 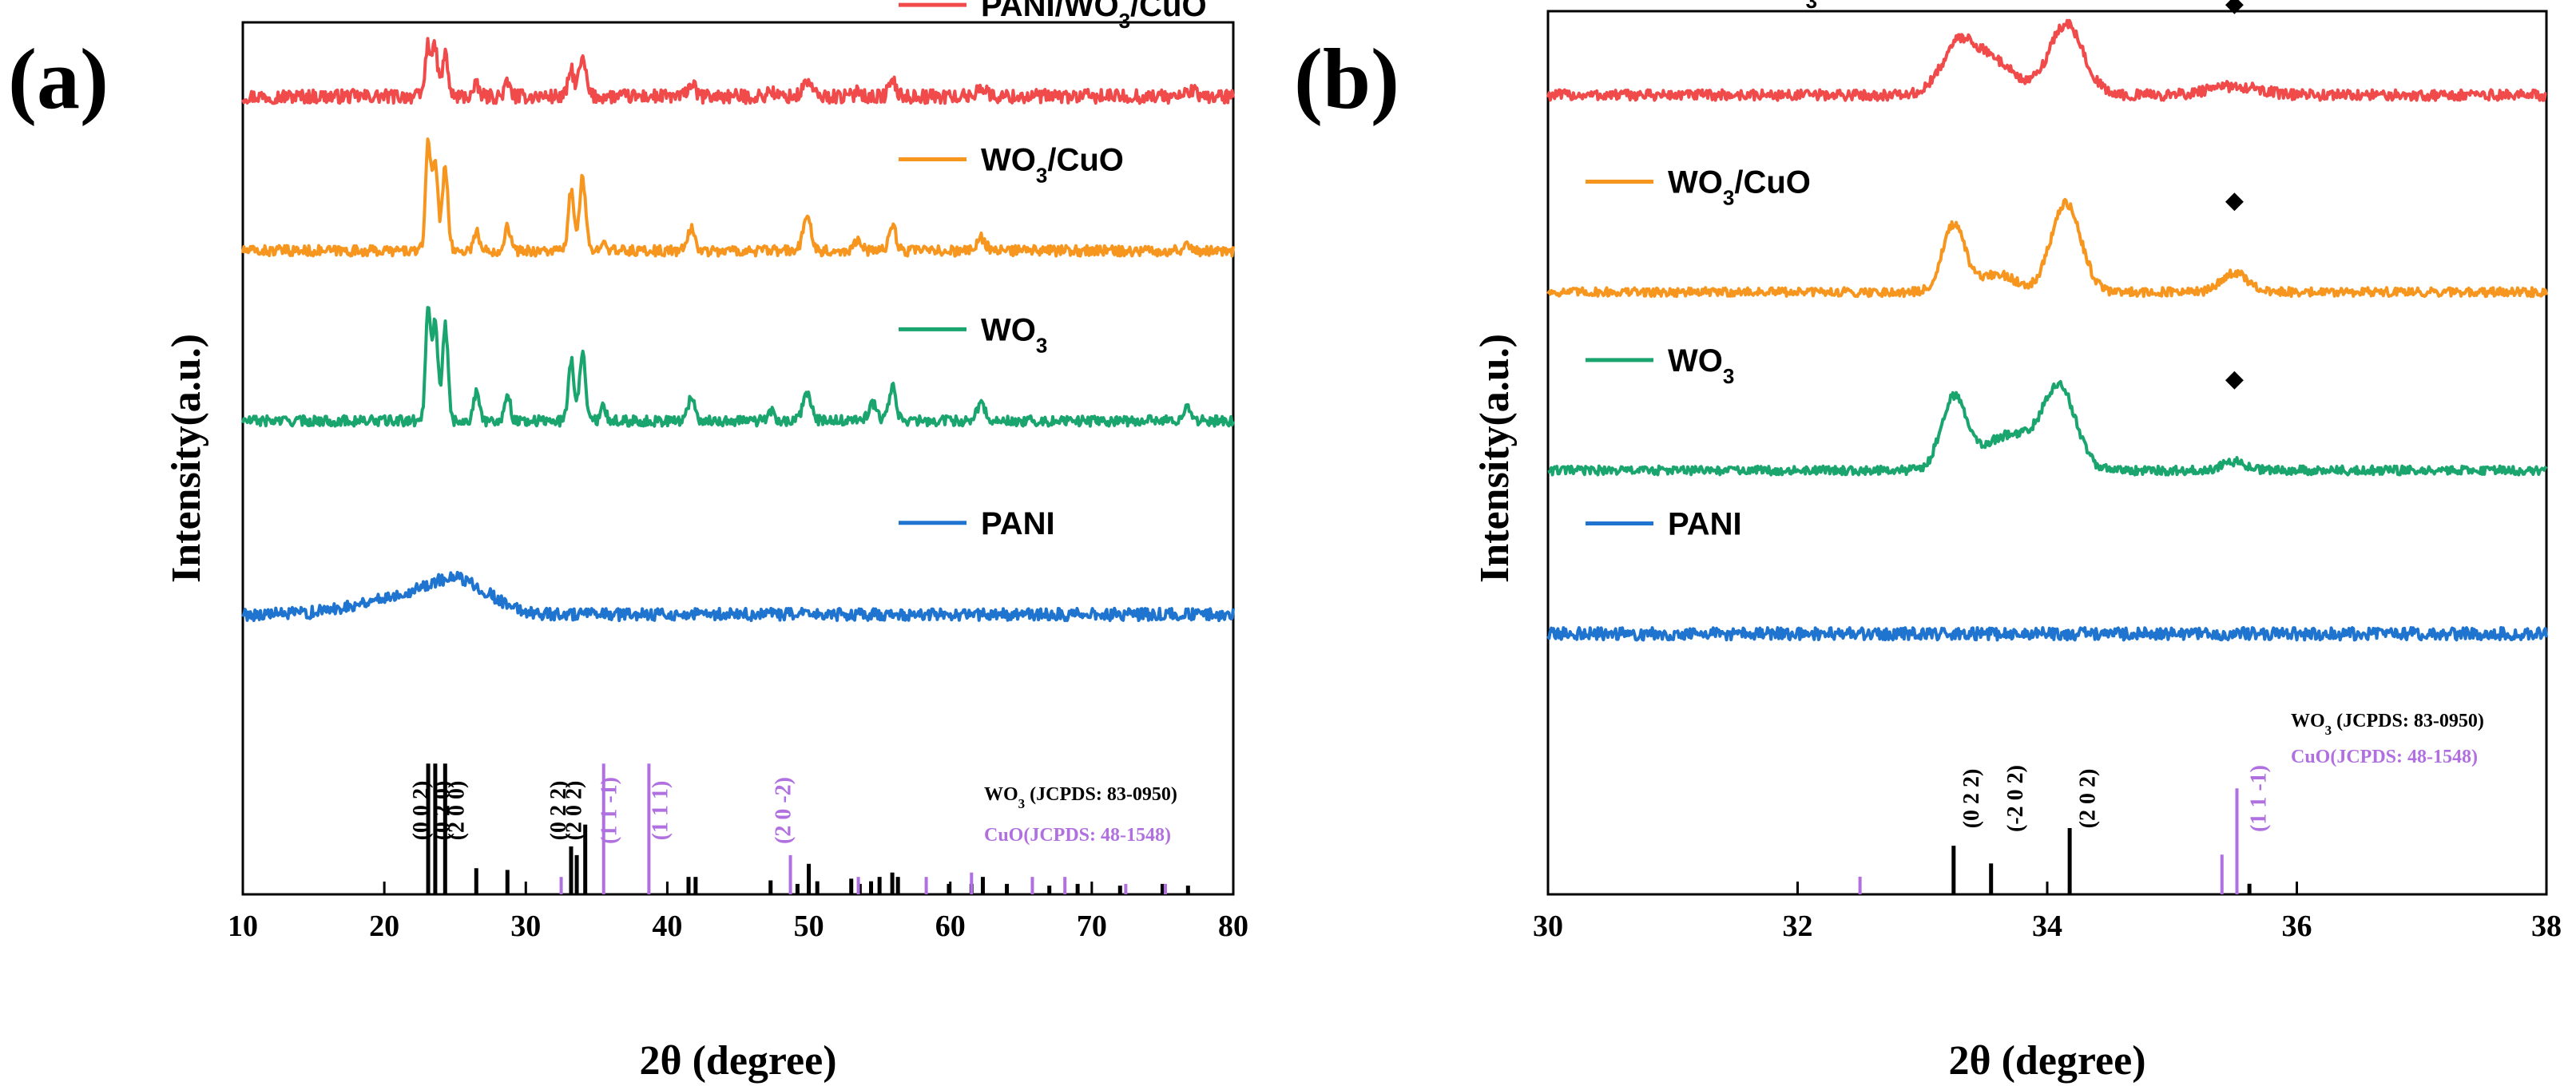 What do you see at coordinates (784, 810) in the screenshot?
I see `hkl-label: (2 0 -2)` at bounding box center [784, 810].